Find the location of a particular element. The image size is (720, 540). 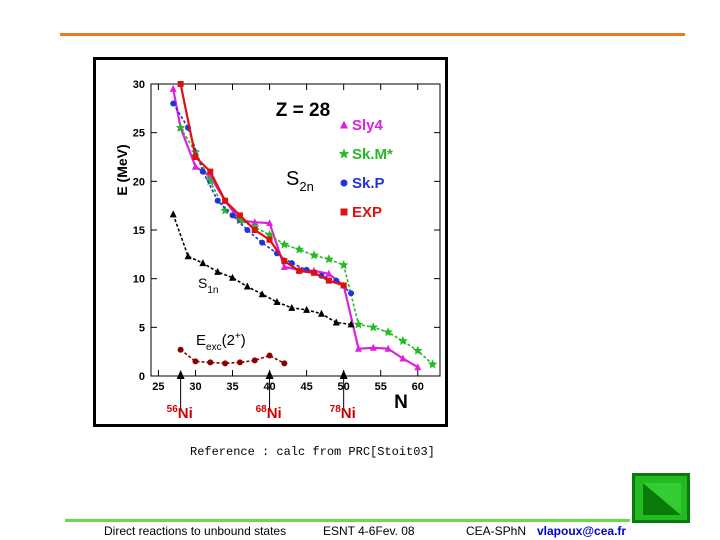

top-accent-rule is located at coordinates (372, 34).